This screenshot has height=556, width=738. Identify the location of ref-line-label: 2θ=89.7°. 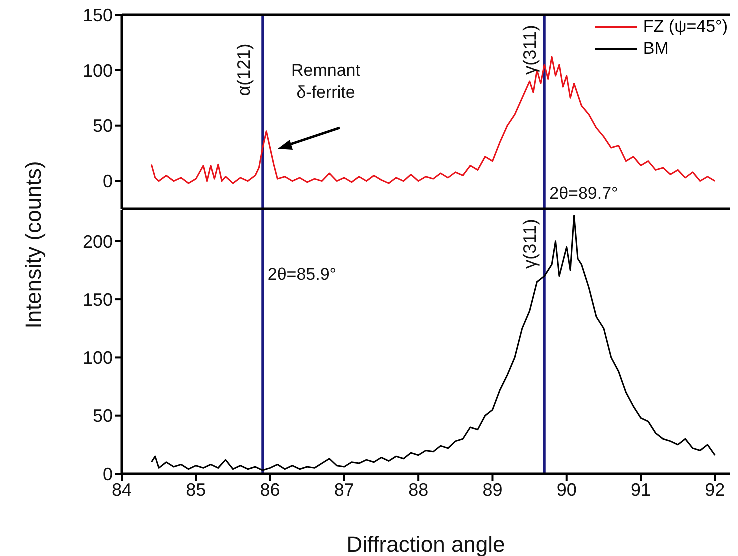
(584, 193).